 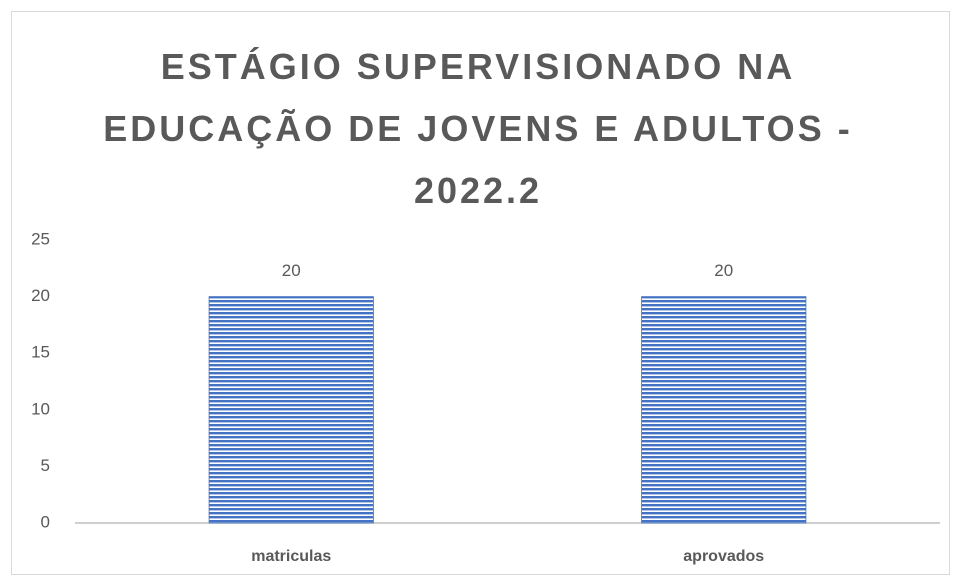 I want to click on x-tick-label: aprovados, so click(x=723, y=556).